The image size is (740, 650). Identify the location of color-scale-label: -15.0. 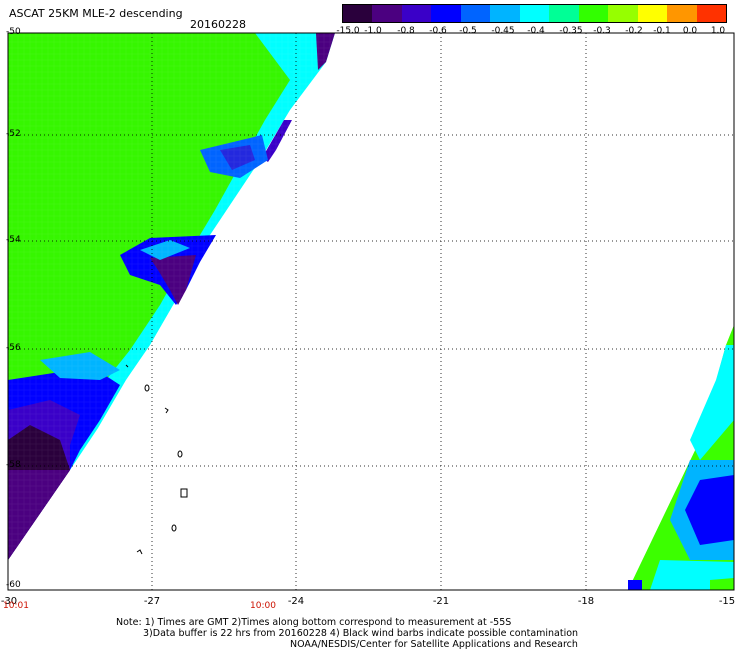
(348, 31).